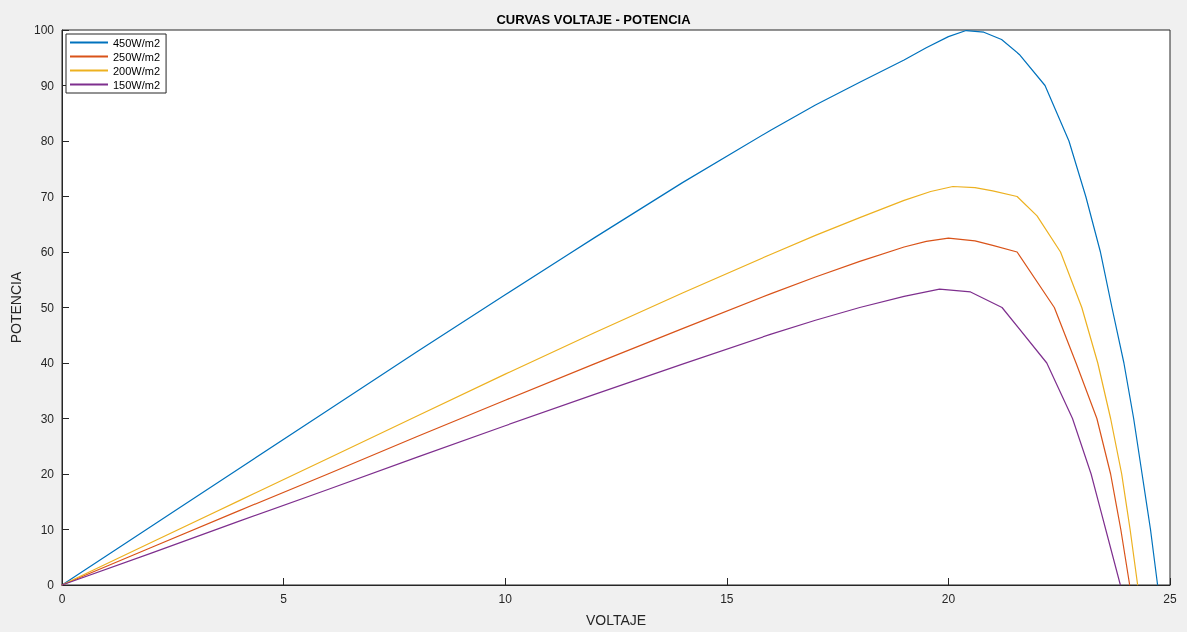 This screenshot has height=632, width=1187. Describe the element at coordinates (137, 84) in the screenshot. I see `legend-label: 150W/m2` at that location.